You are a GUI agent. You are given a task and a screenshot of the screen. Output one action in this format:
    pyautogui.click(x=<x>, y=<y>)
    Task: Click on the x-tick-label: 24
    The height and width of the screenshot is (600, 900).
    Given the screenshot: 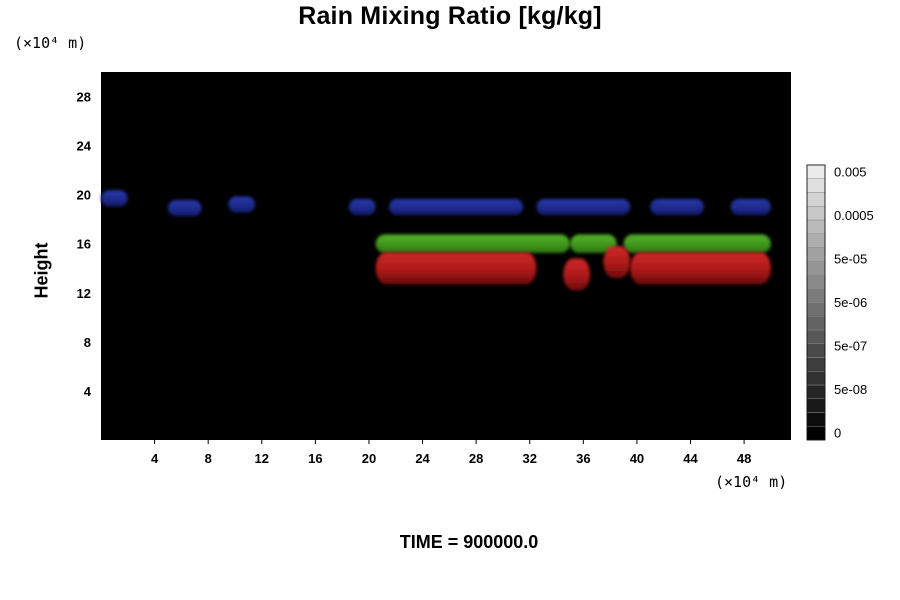 What is the action you would take?
    pyautogui.click(x=422, y=458)
    